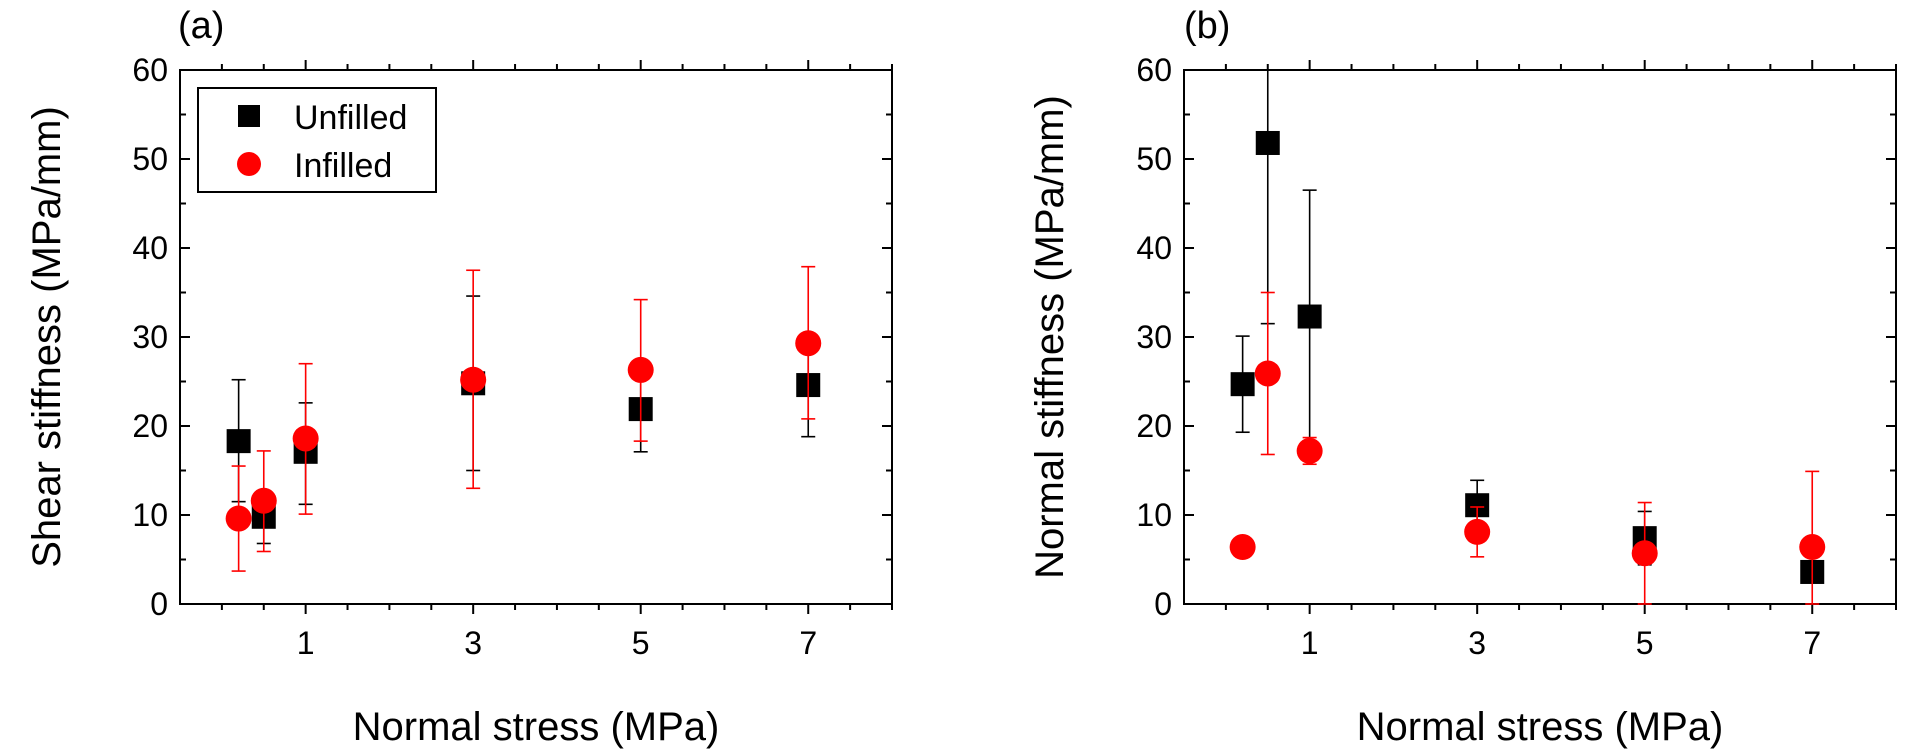 The width and height of the screenshot is (1918, 754). What do you see at coordinates (1050, 337) in the screenshot?
I see `y-axis-label: Normal stiffness (MPa/mm)` at bounding box center [1050, 337].